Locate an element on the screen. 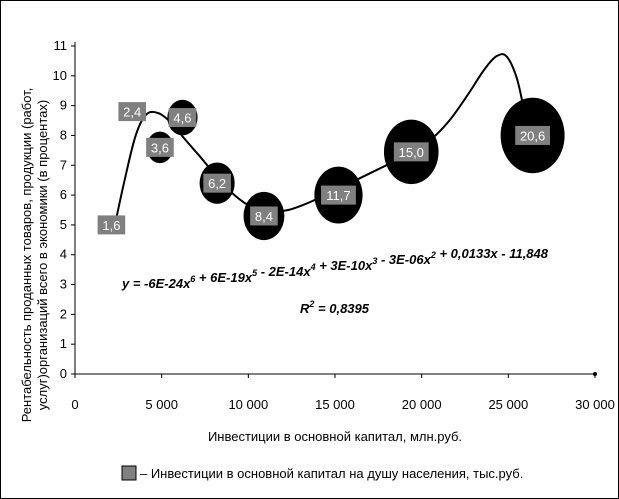  x-tick-label: 20 000 is located at coordinates (422, 404).